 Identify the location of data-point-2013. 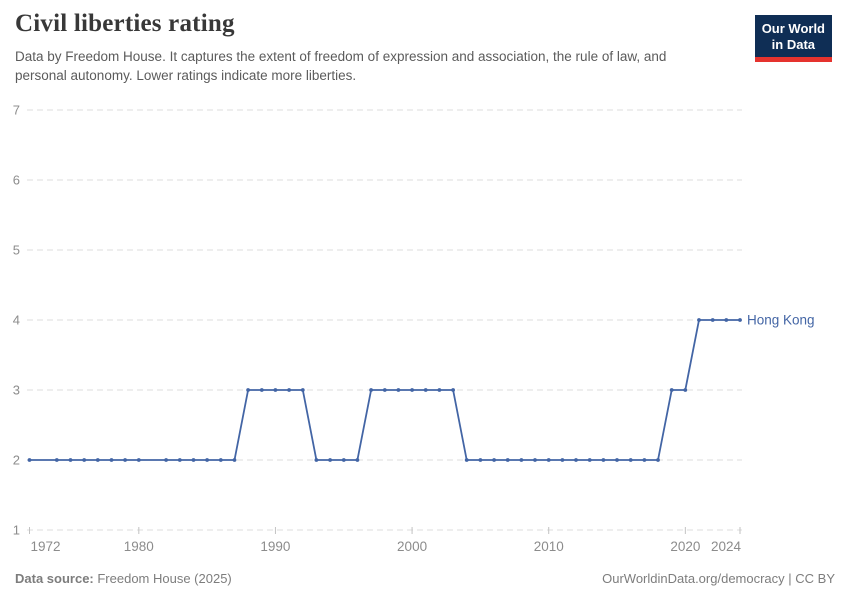
(589, 460).